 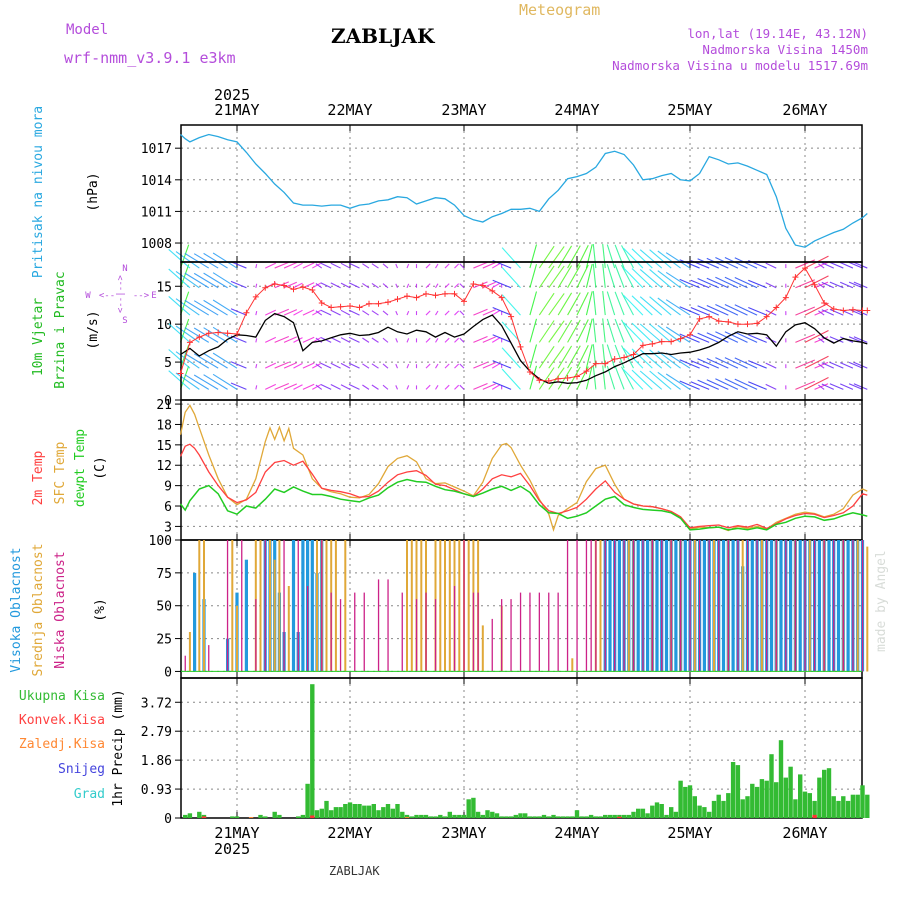 What do you see at coordinates (524, 486) in the screenshot?
I see `temp-2m-line` at bounding box center [524, 486].